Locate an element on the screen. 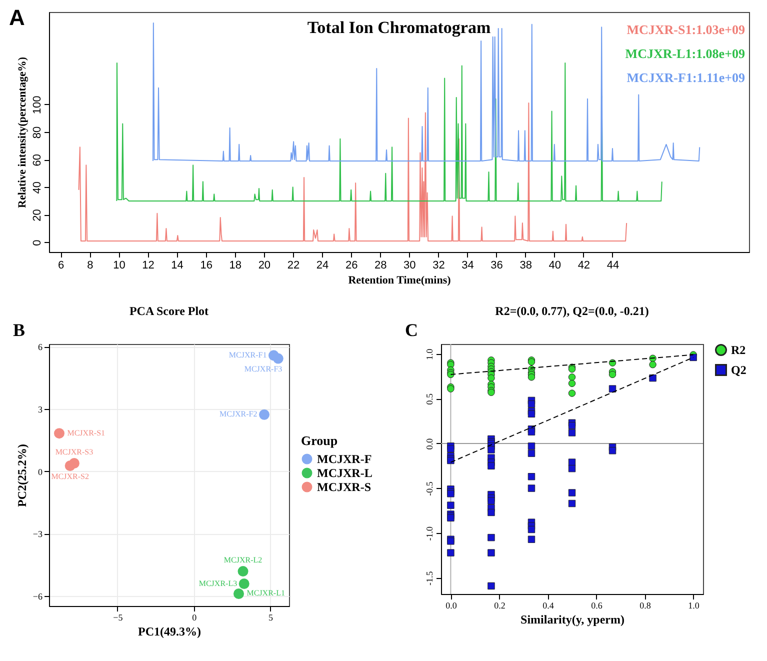 This screenshot has height=661, width=767. text: B is located at coordinates (19, 330).